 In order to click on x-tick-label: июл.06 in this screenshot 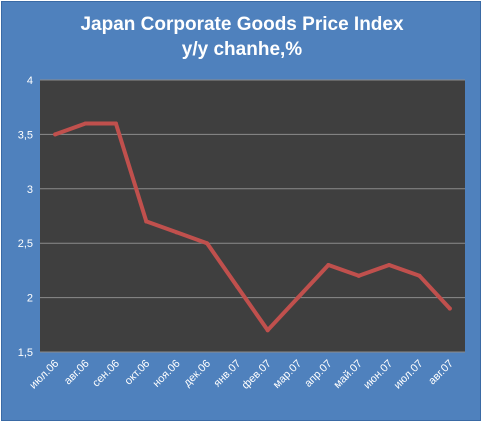, I will do `click(44, 375)`.